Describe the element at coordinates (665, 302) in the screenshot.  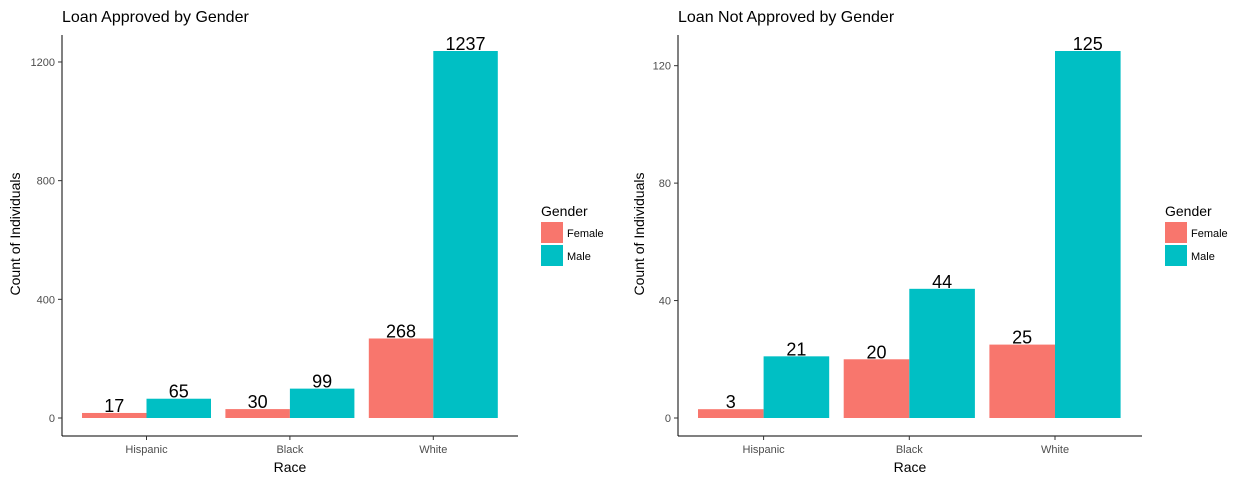
I see `y-tick-label: 40` at that location.